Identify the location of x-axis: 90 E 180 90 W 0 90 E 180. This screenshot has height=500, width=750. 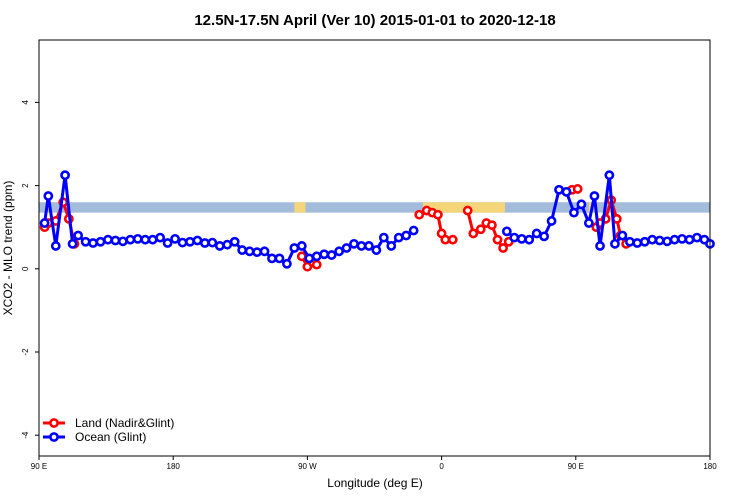
(374, 463).